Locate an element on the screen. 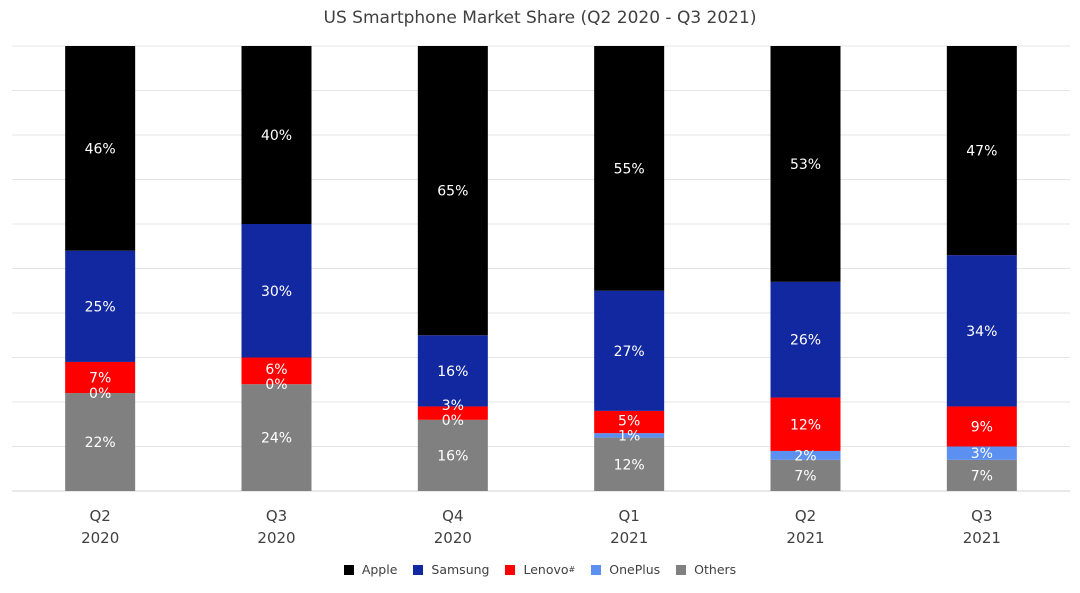  legend: Apple Samsung Lenovo # OnePlus Others is located at coordinates (540, 569).